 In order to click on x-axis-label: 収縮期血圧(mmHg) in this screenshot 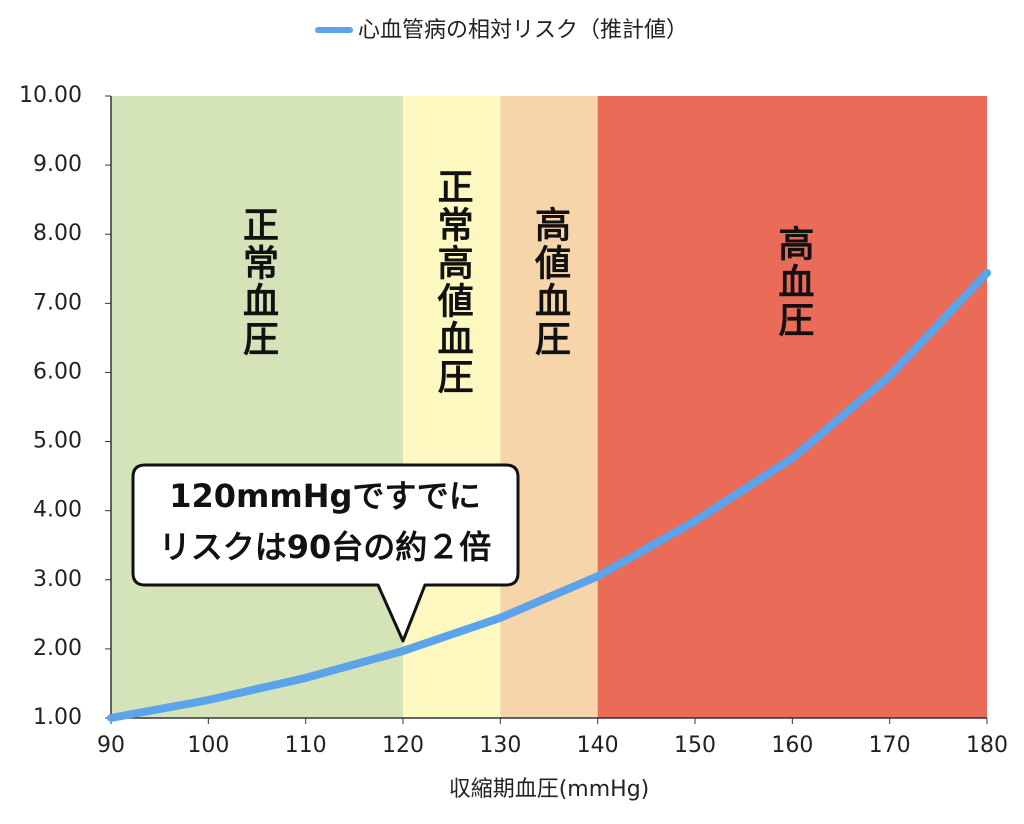, I will do `click(549, 789)`.